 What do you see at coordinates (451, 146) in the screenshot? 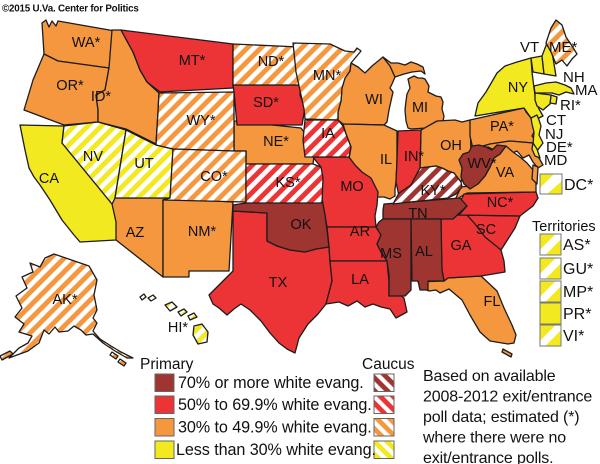
I see `svg-text: OH` at bounding box center [451, 146].